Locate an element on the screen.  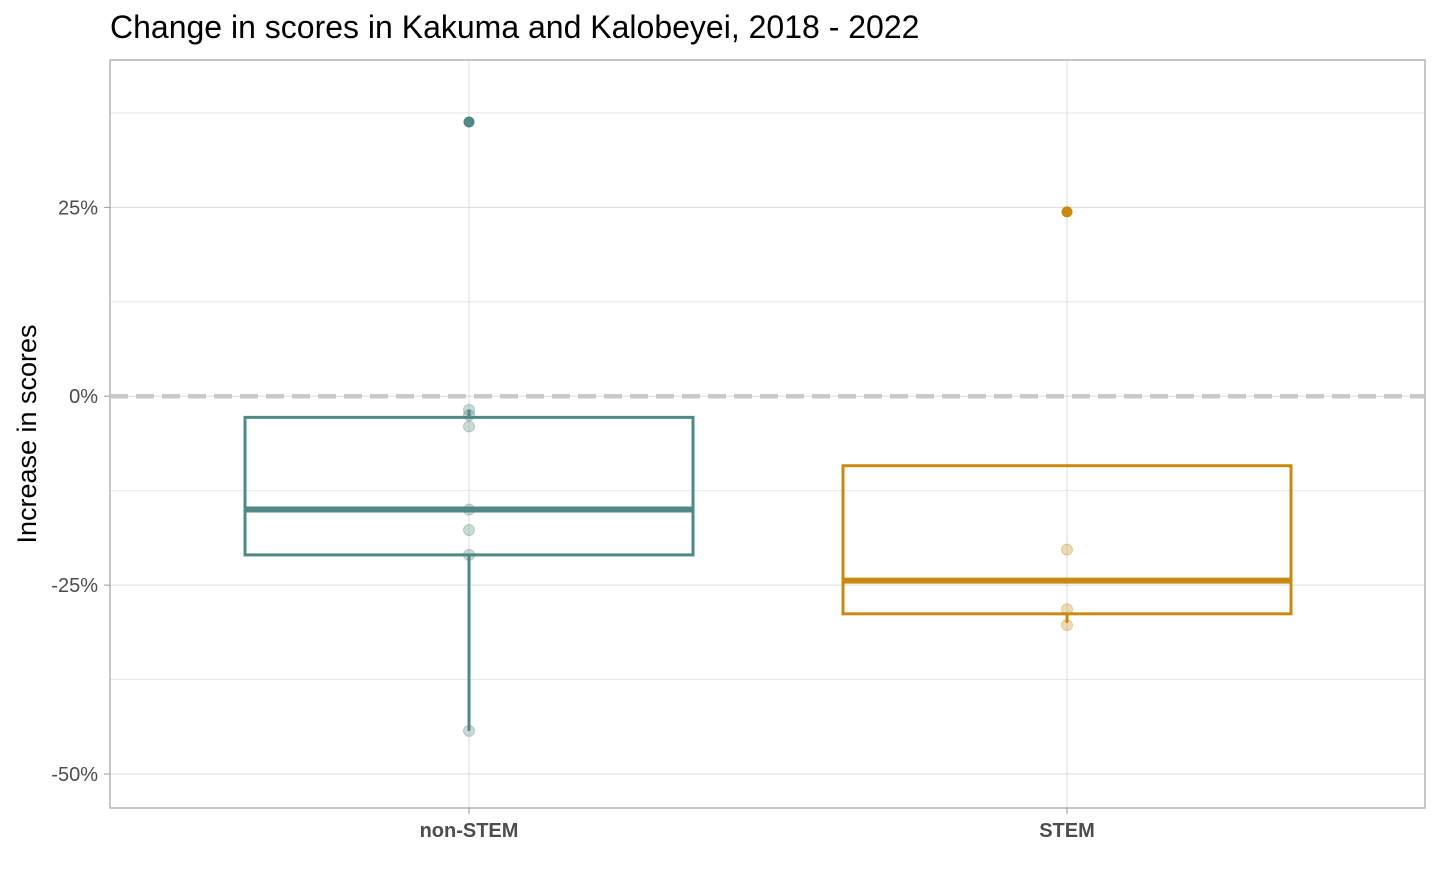
y-axis-title: Increase in scores is located at coordinates (27, 433).